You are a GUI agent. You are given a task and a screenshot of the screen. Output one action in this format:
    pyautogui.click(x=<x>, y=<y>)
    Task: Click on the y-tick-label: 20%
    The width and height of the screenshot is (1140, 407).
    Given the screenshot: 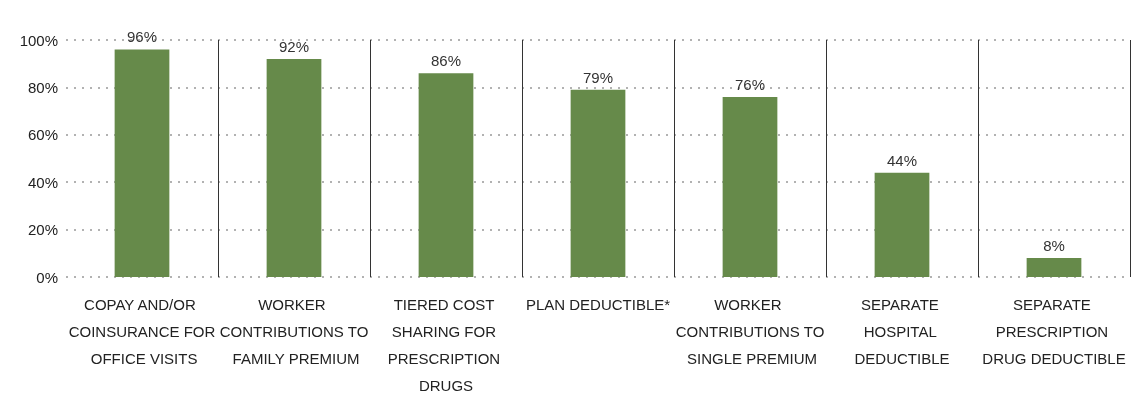 What is the action you would take?
    pyautogui.click(x=42, y=230)
    